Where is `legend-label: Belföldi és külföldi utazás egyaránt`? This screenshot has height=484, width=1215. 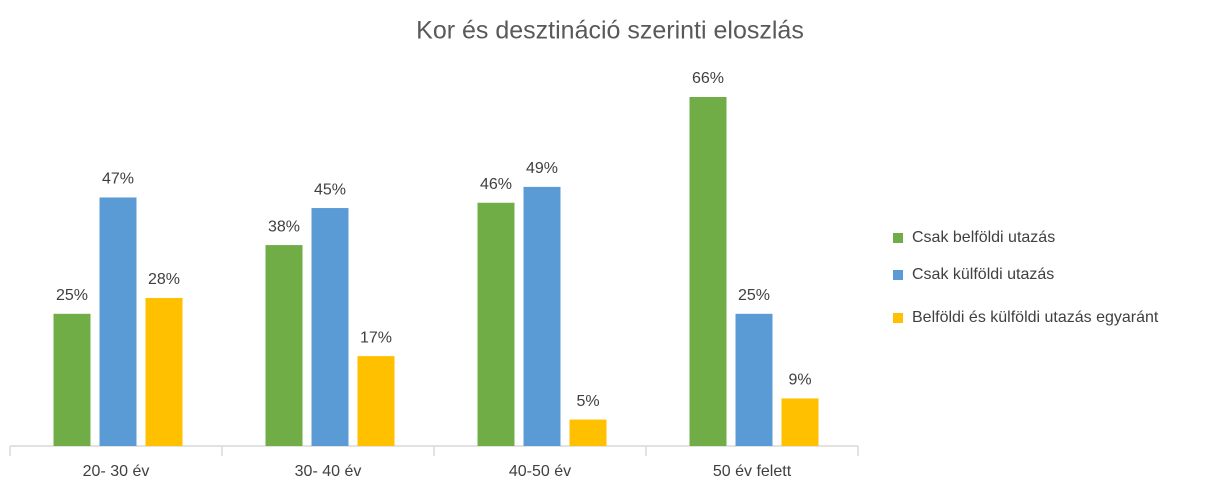
legend-label: Belföldi és külföldi utazás egyaránt is located at coordinates (1035, 317).